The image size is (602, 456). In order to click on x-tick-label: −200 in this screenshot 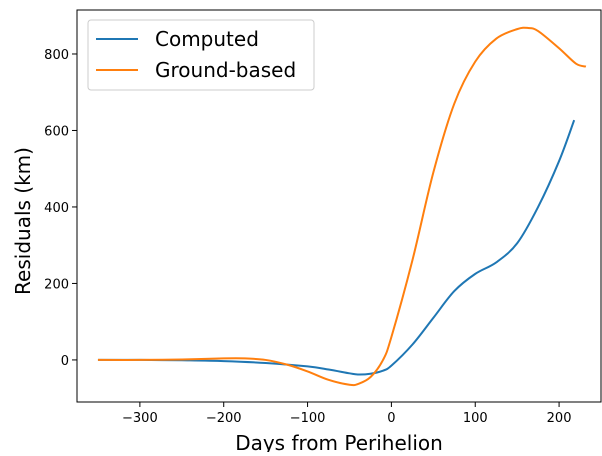, I will do `click(224, 418)`.